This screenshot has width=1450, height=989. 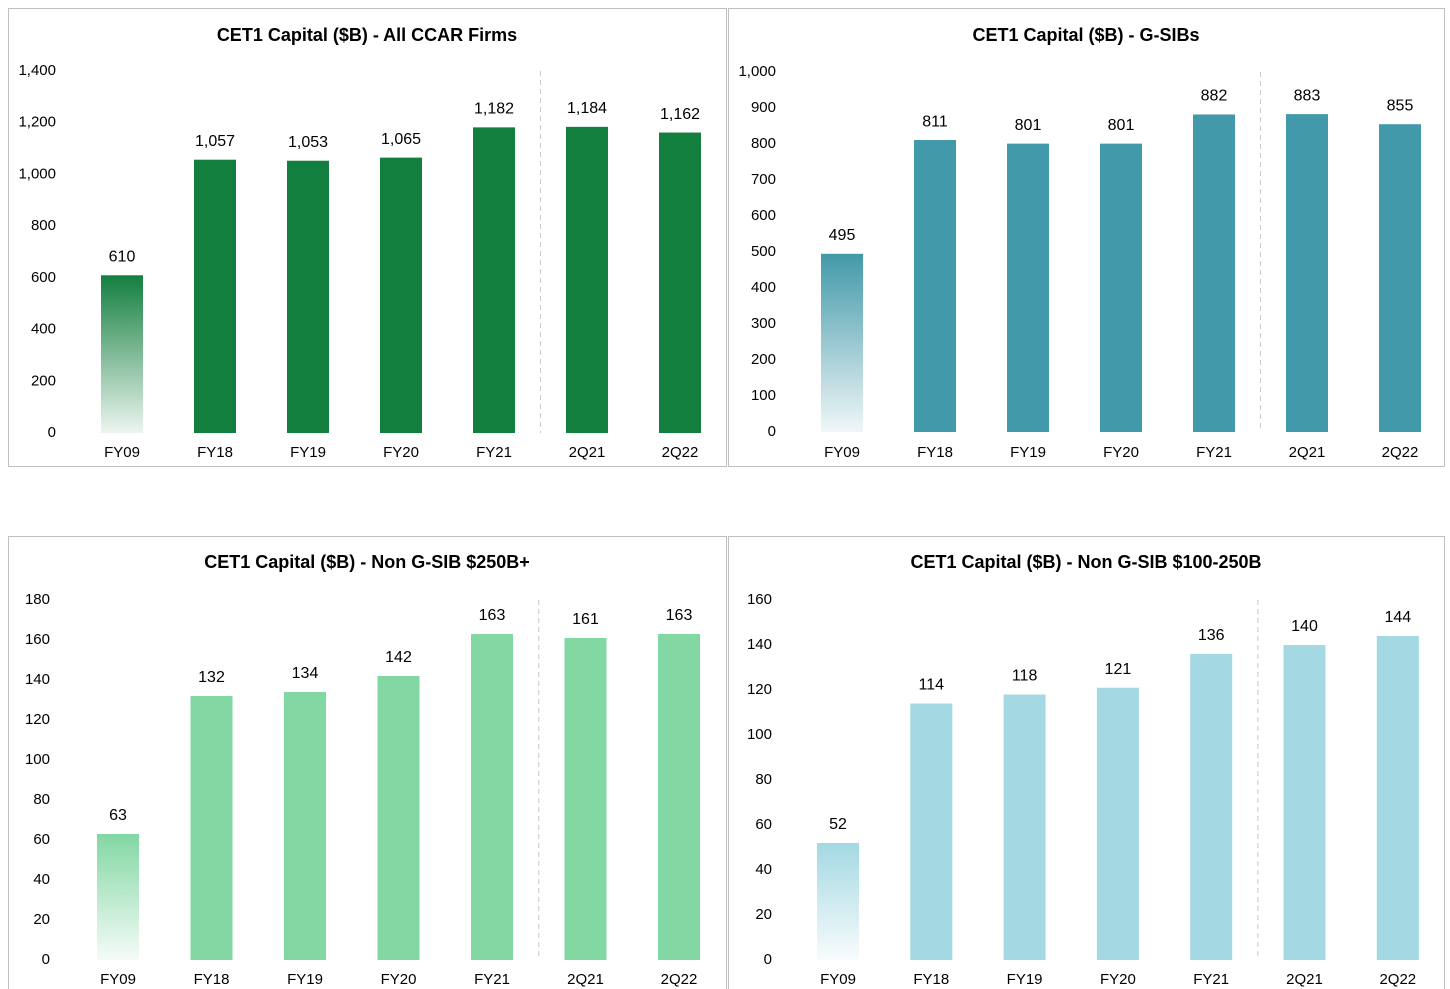 I want to click on y-tick-label: 120, so click(x=759, y=689).